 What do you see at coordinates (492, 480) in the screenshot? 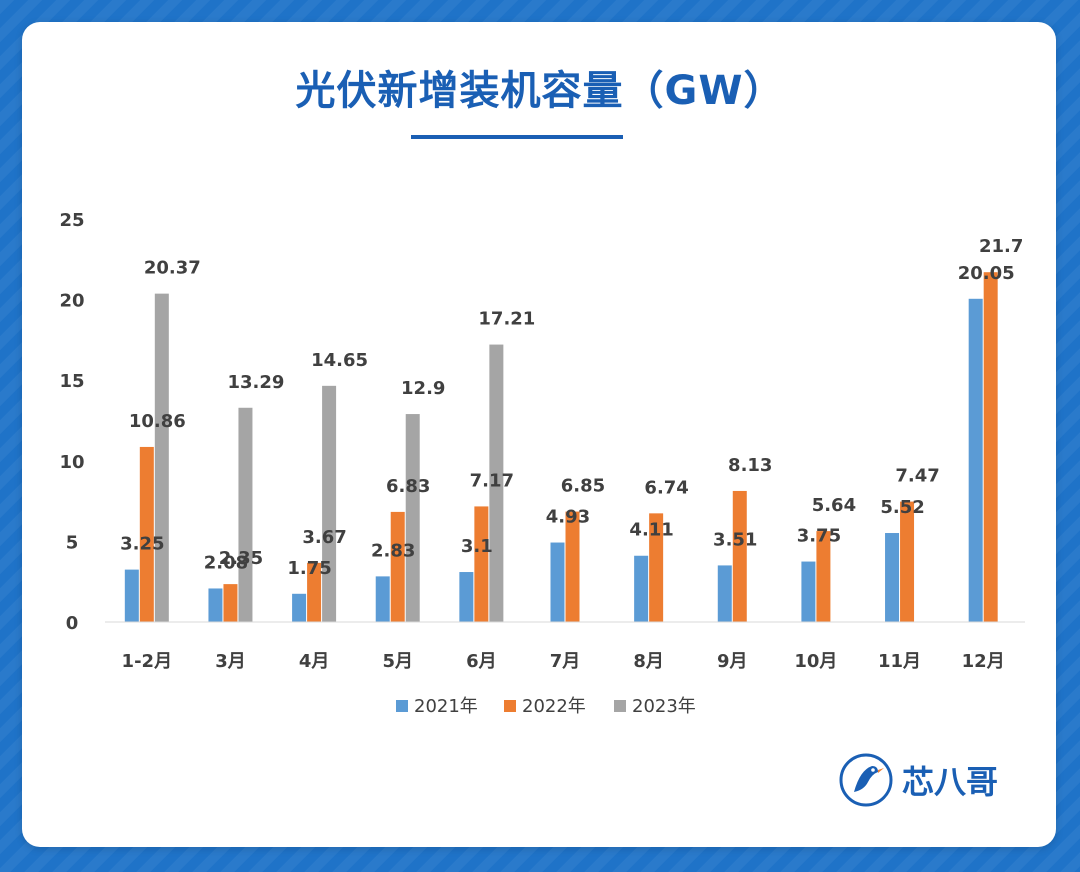
I see `data-label: 7.17` at bounding box center [492, 480].